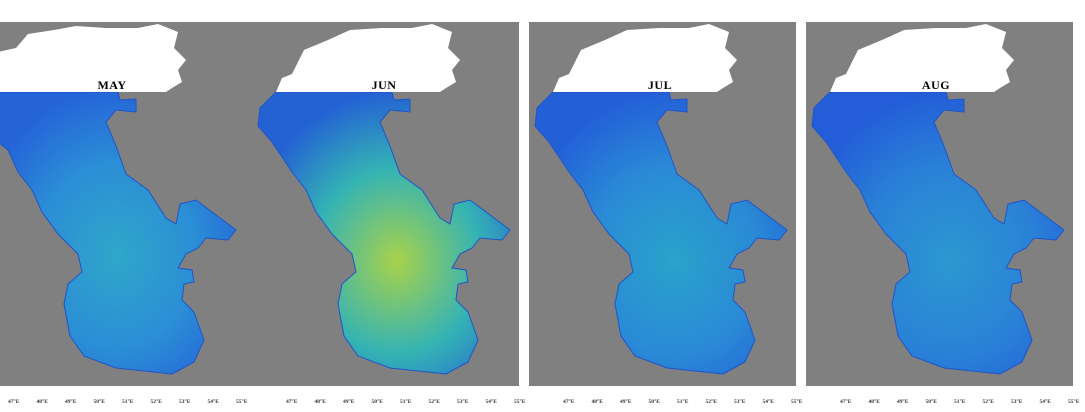 This screenshot has height=412, width=1085. What do you see at coordinates (660, 85) in the screenshot?
I see `month-label: JUL` at bounding box center [660, 85].